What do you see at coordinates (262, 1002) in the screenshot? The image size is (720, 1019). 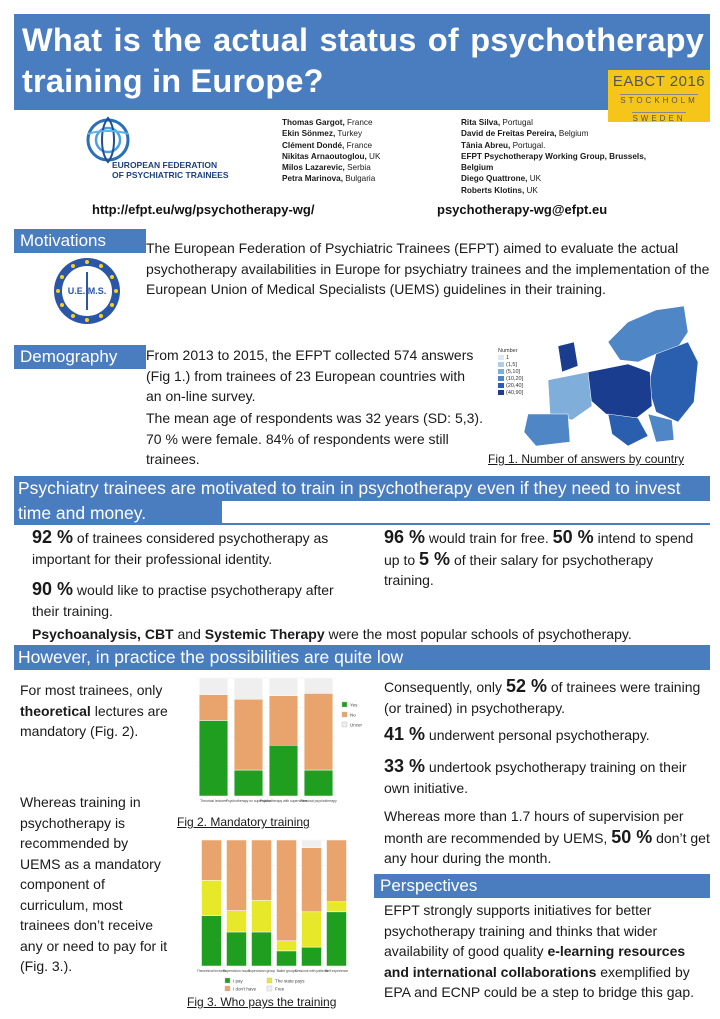 I see `fig3-caption: Fig 3. Who pays the training` at bounding box center [262, 1002].